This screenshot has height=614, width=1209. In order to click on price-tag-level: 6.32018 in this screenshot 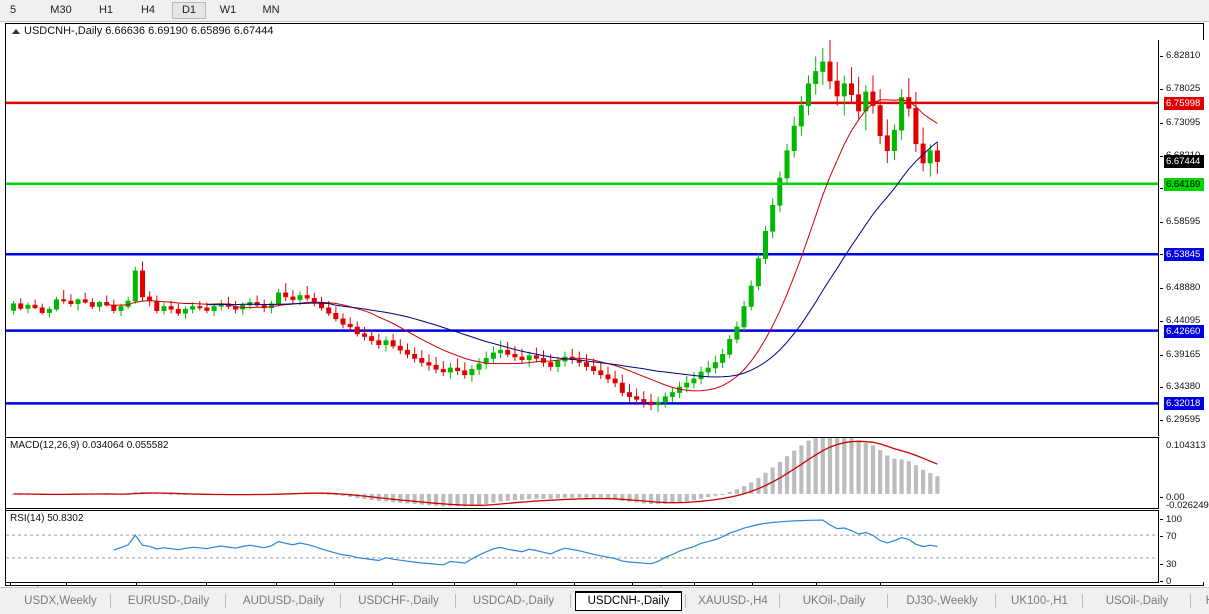, I will do `click(1184, 404)`.